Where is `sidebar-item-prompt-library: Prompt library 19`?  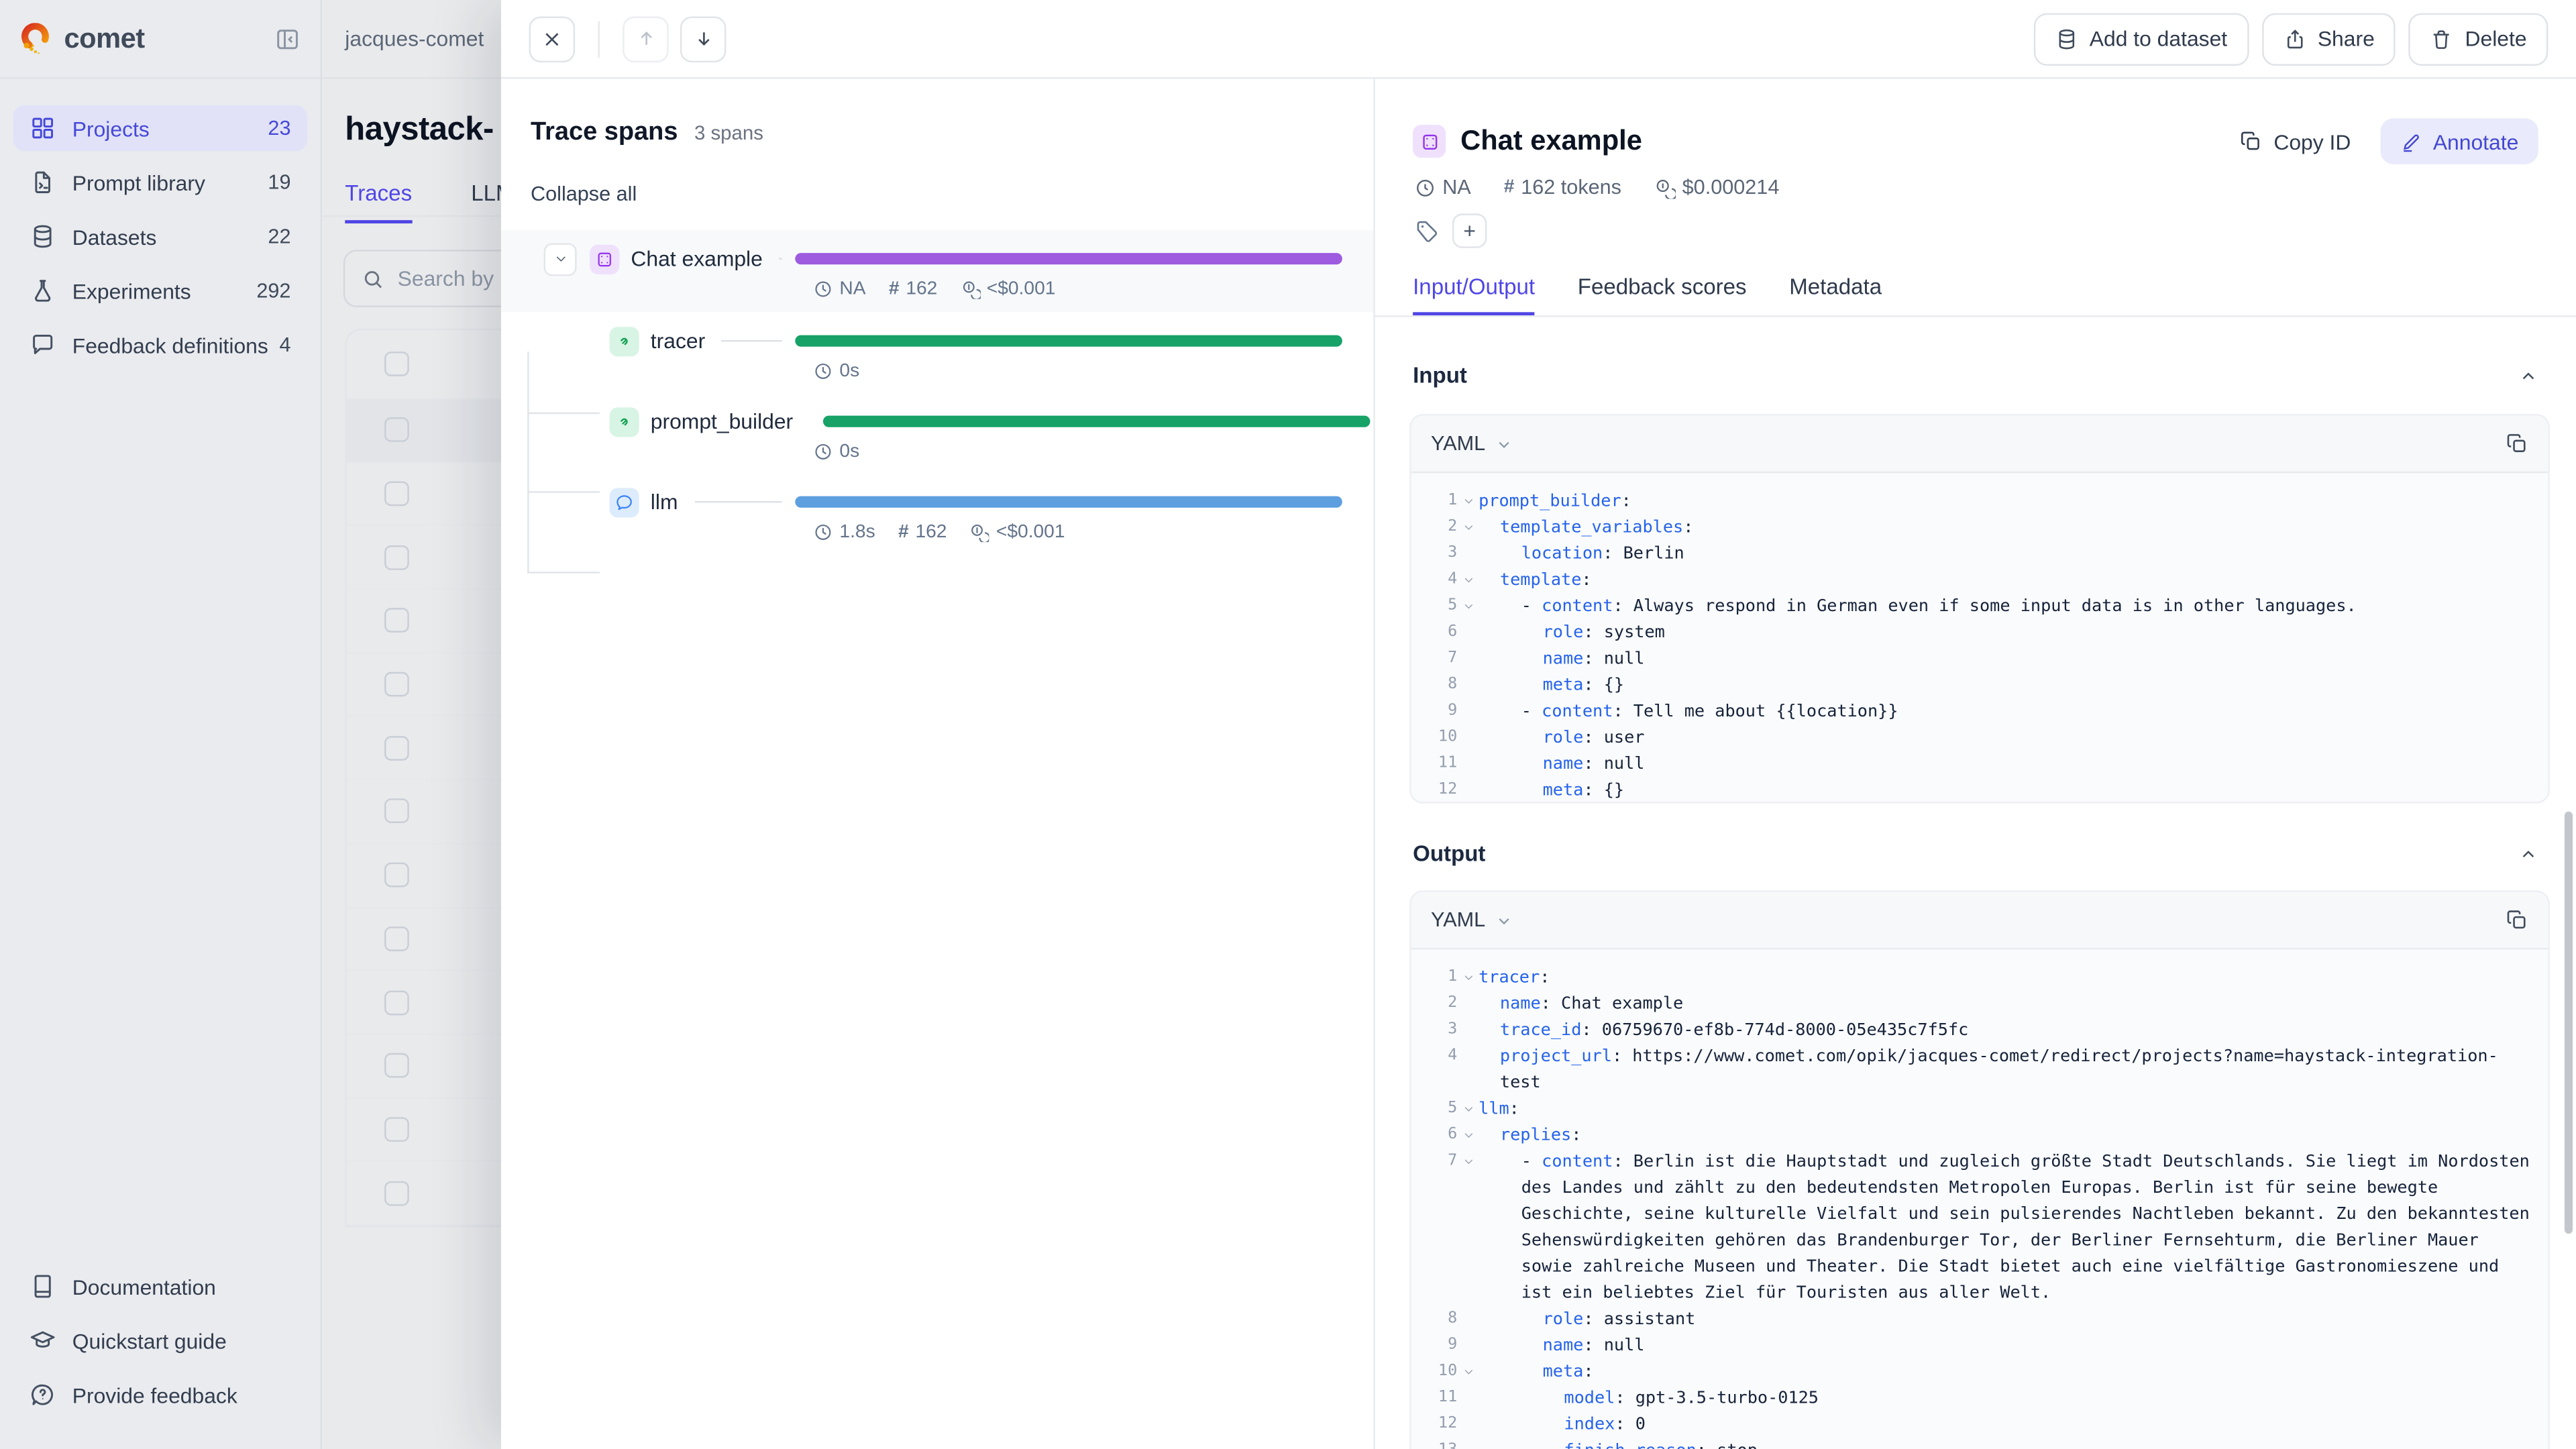 sidebar-item-prompt-library: Prompt library 19 is located at coordinates (160, 183).